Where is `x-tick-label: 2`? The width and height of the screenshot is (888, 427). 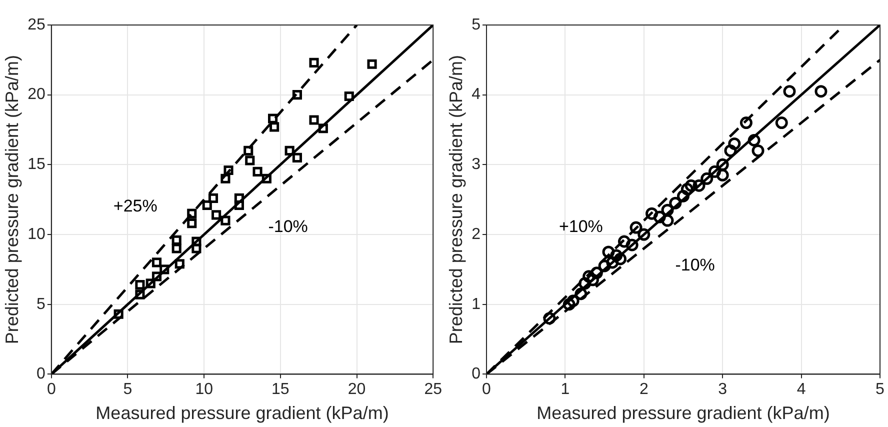 x-tick-label: 2 is located at coordinates (643, 389).